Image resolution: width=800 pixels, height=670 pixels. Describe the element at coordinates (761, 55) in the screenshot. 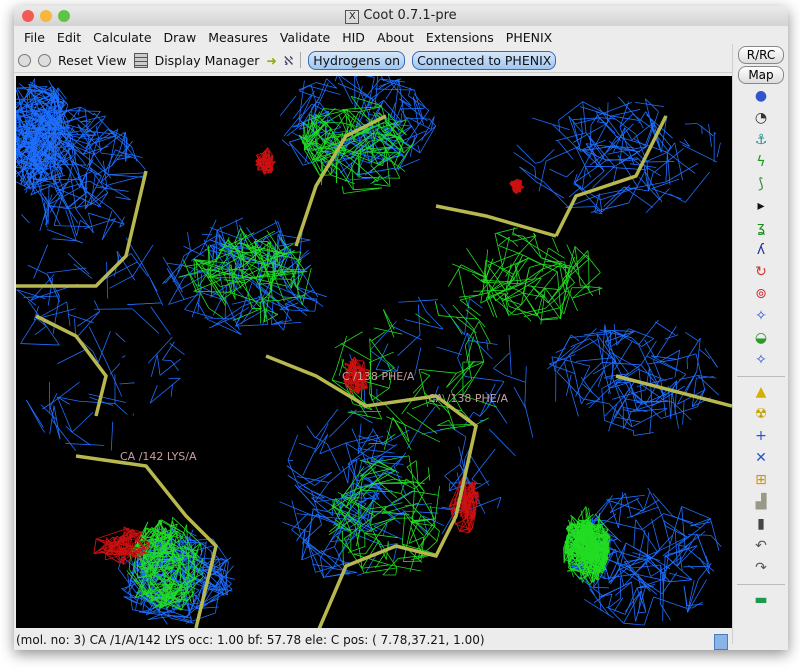

I see `rrc-button: R/RC` at that location.